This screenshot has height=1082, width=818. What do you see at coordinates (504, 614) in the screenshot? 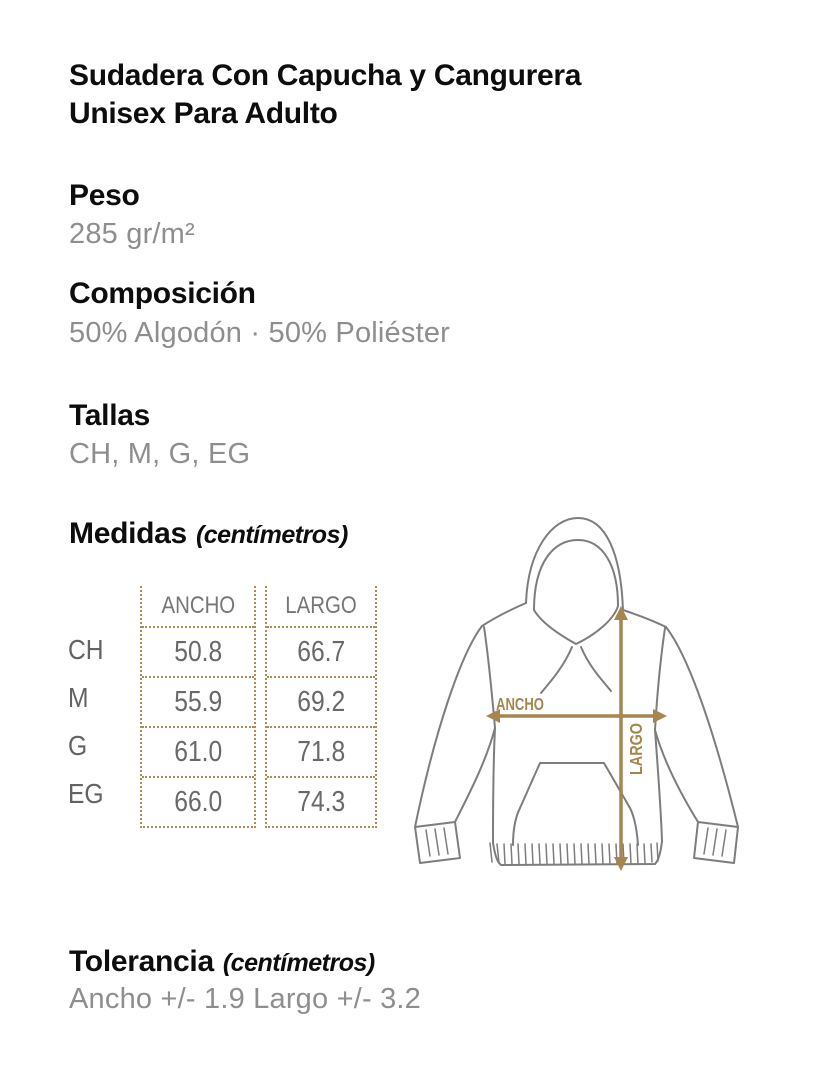
I see `shoulder-left` at bounding box center [504, 614].